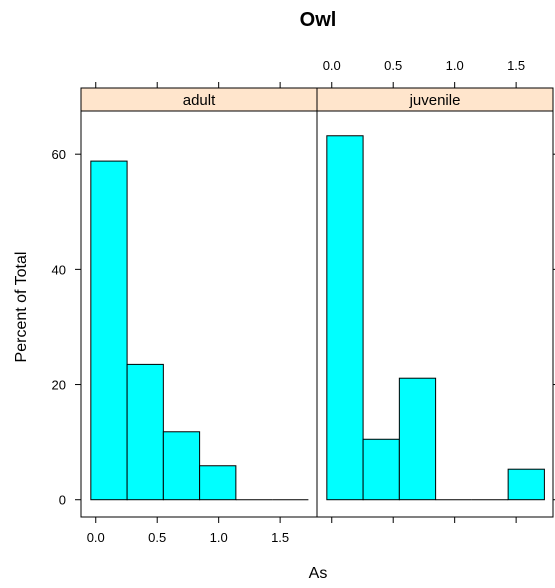  What do you see at coordinates (157, 537) in the screenshot?
I see `x-tick-label-bottom-1: 0.5` at bounding box center [157, 537].